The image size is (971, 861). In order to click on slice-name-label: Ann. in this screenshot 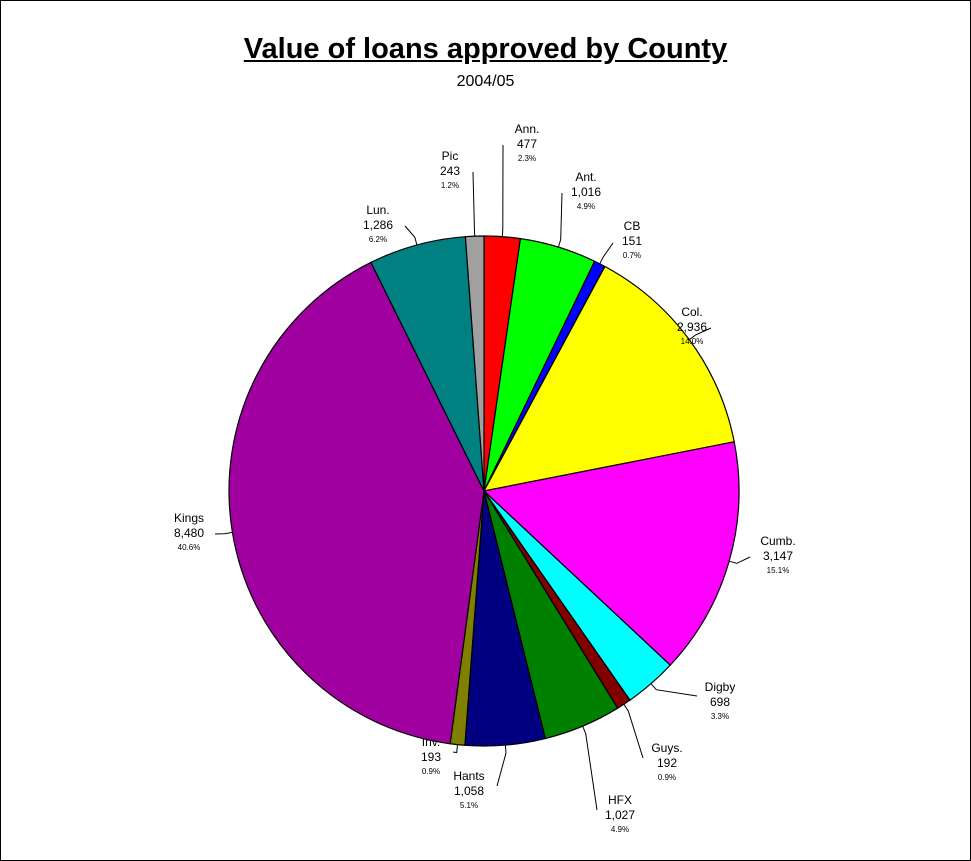, I will do `click(527, 129)`.